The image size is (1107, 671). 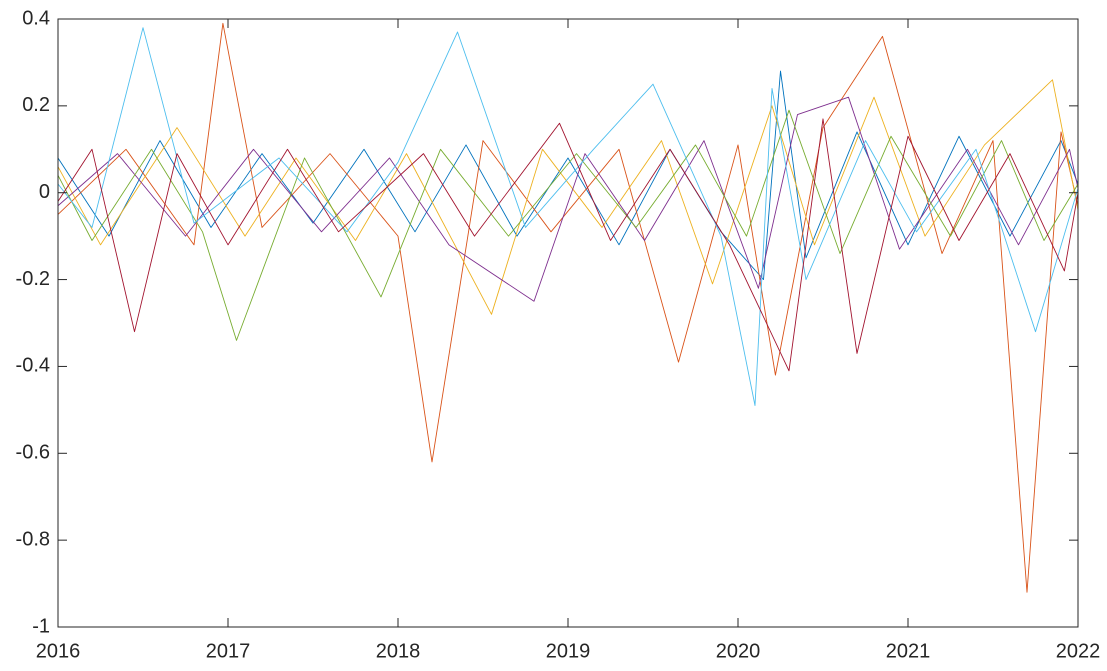 I want to click on y-tick-label: -0.2, so click(x=33, y=279).